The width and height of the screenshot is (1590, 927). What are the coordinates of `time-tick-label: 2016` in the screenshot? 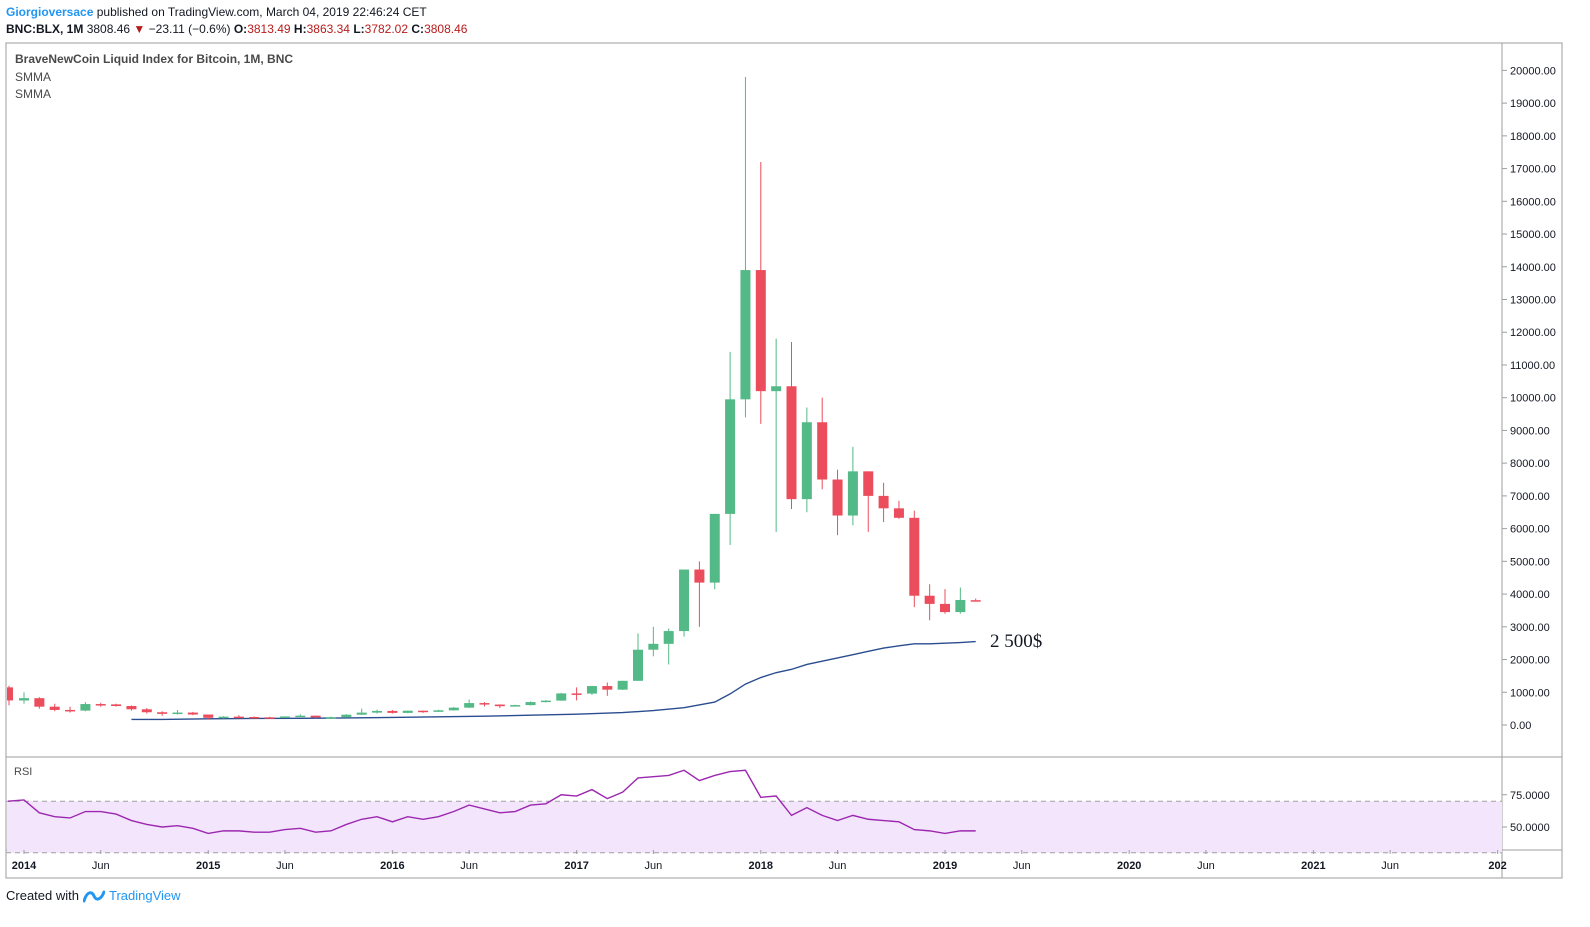 It's located at (392, 866).